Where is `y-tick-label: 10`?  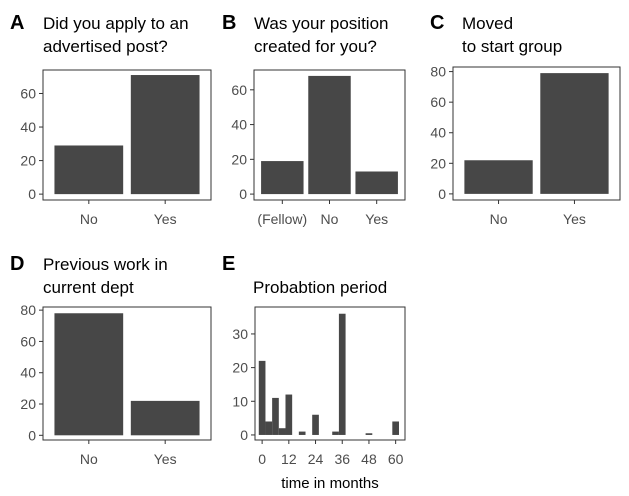
y-tick-label: 10 is located at coordinates (240, 401).